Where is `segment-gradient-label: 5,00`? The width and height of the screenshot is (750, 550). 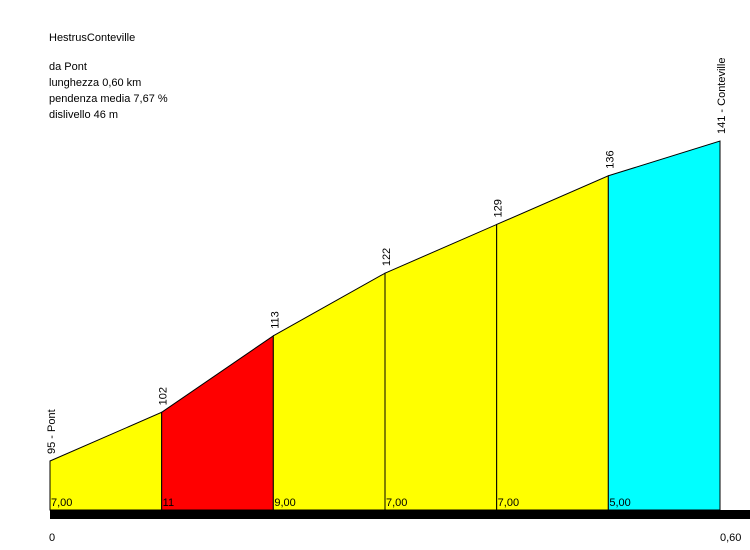 segment-gradient-label: 5,00 is located at coordinates (619, 503).